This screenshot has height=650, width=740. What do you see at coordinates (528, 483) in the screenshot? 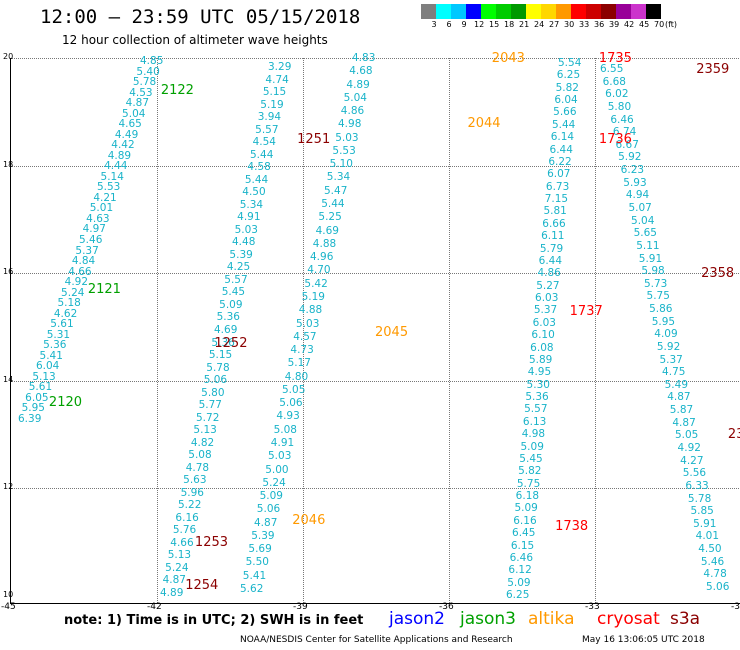
I see `wave-height-value: 5.75` at bounding box center [528, 483].